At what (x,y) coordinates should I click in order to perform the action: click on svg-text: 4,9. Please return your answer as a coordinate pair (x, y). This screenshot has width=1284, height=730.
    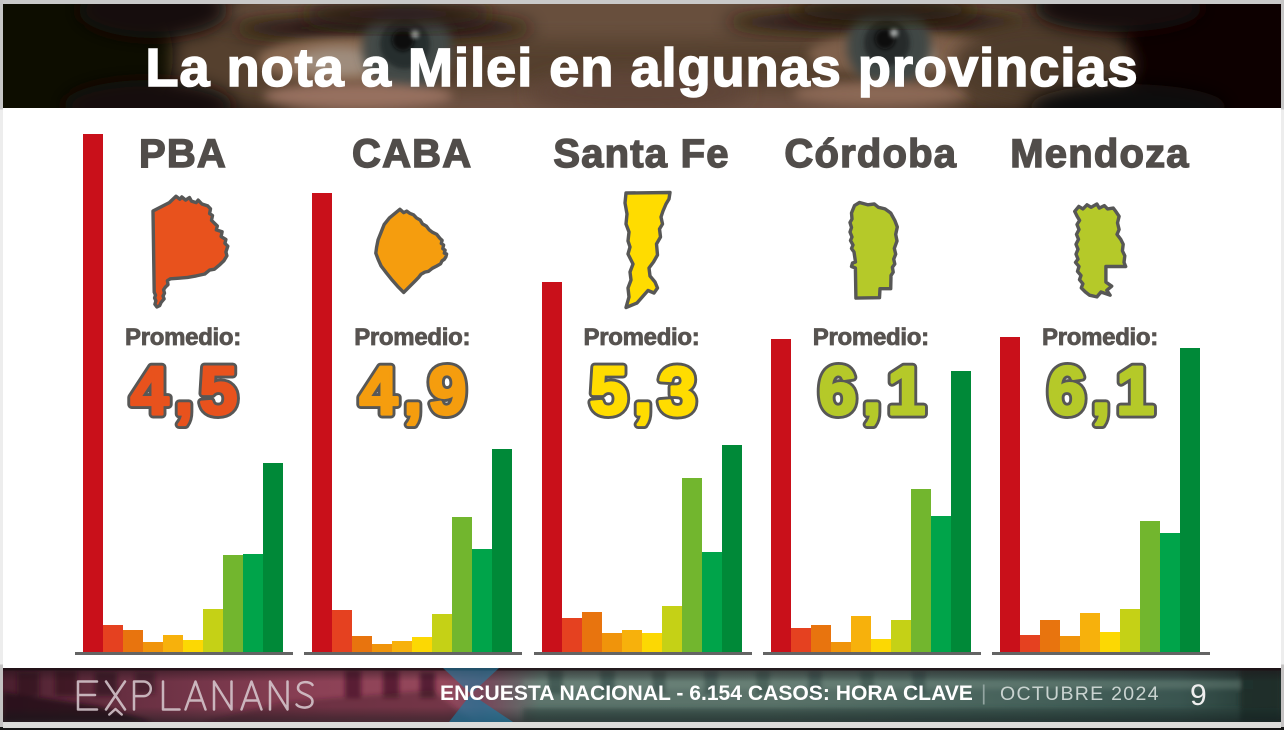
    Looking at the image, I should click on (416, 391).